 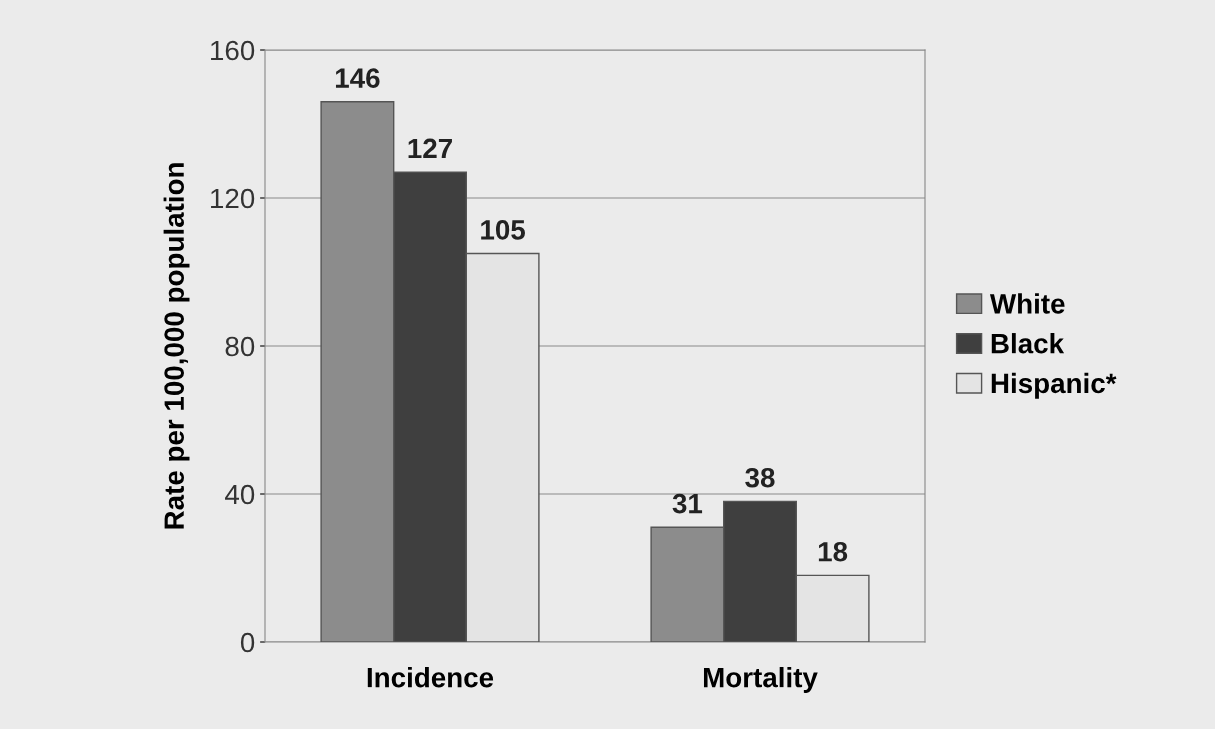 What do you see at coordinates (233, 50) in the screenshot?
I see `y-tick-label: 160` at bounding box center [233, 50].